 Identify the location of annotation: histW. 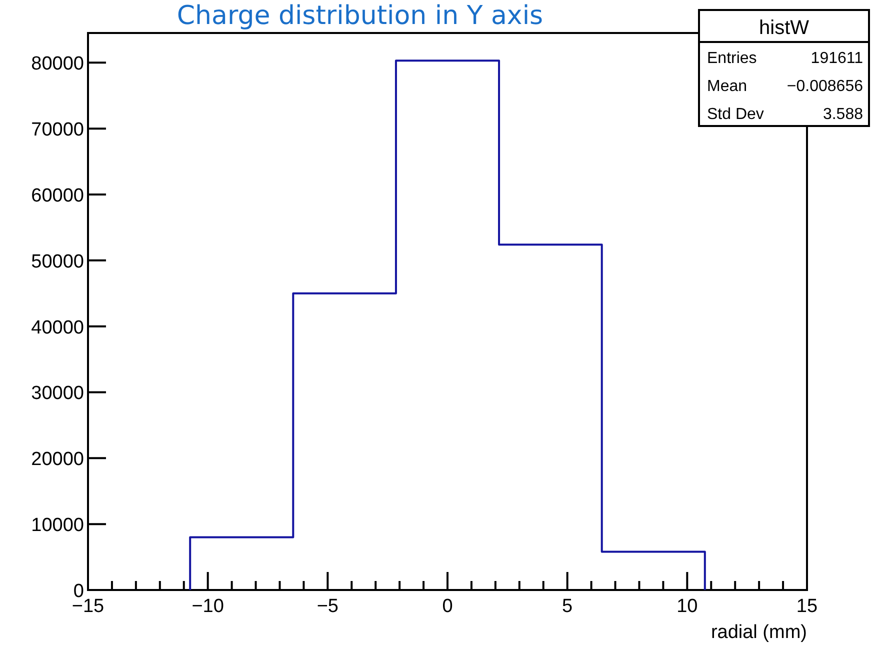
(784, 28).